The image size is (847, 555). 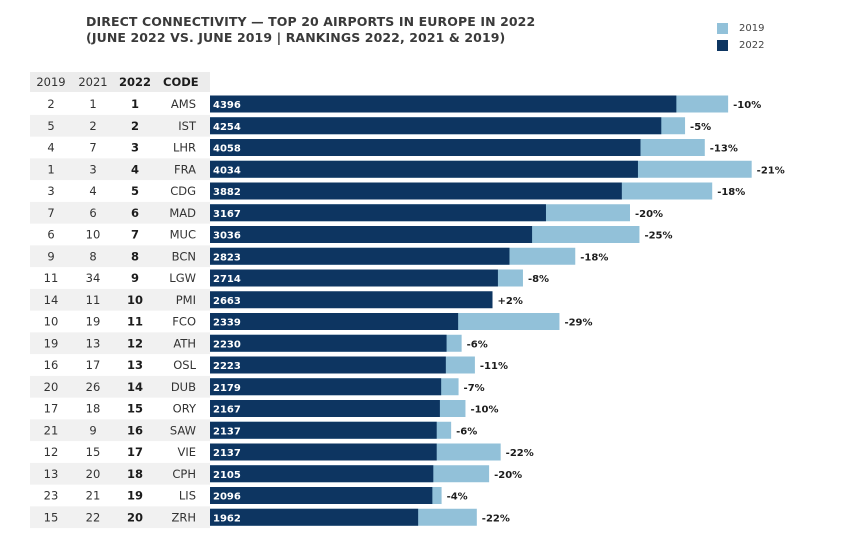 I want to click on airport-code: OSL, so click(x=184, y=365).